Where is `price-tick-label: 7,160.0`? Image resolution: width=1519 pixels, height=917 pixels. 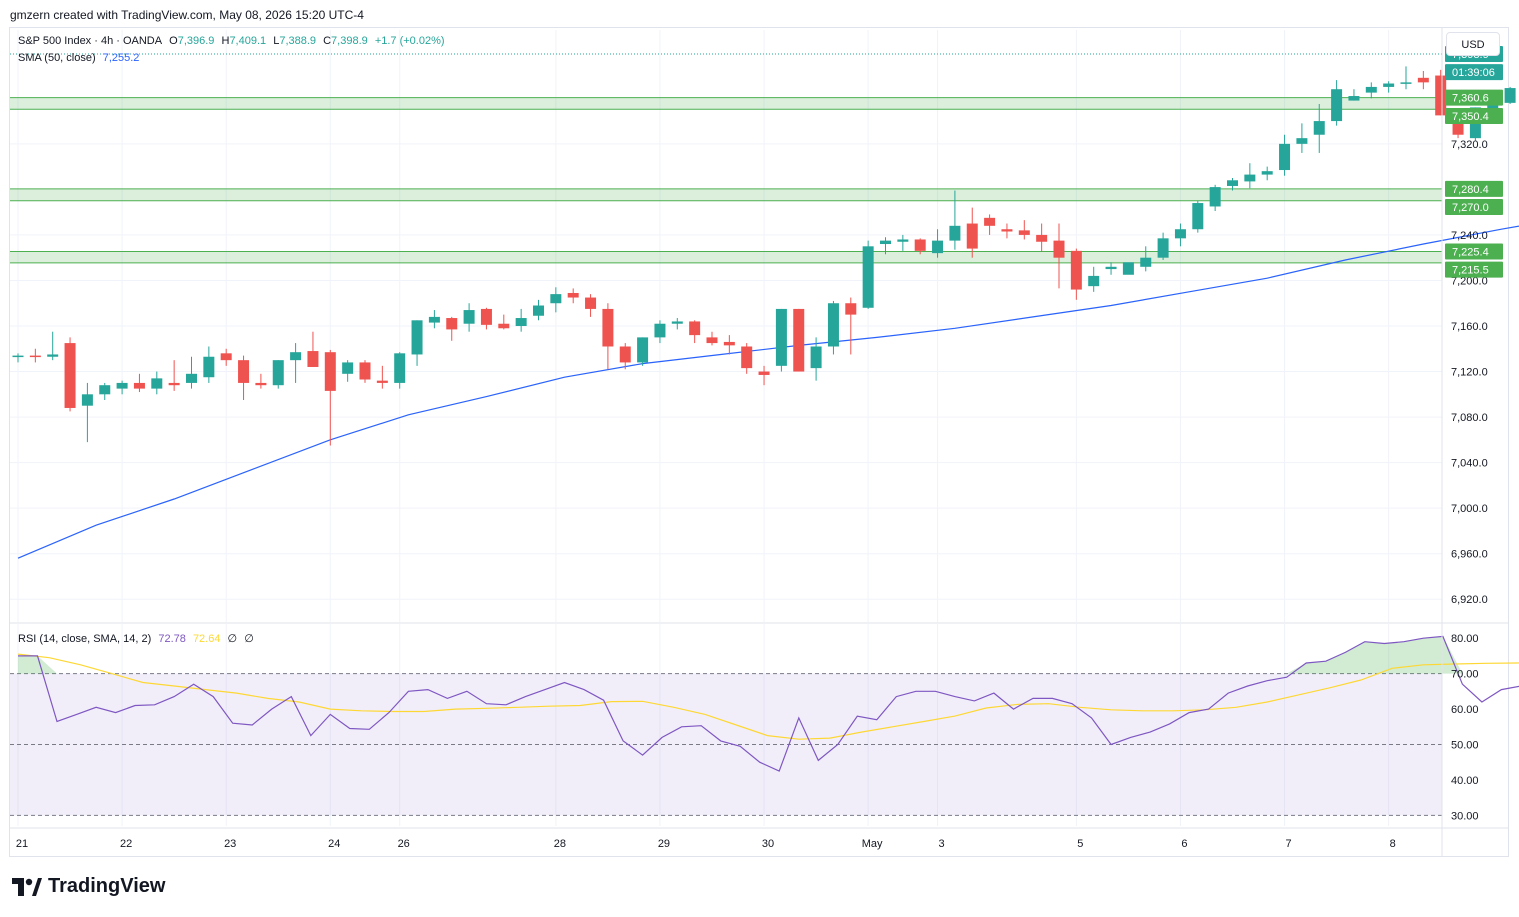
price-tick-label: 7,160.0 is located at coordinates (1469, 327).